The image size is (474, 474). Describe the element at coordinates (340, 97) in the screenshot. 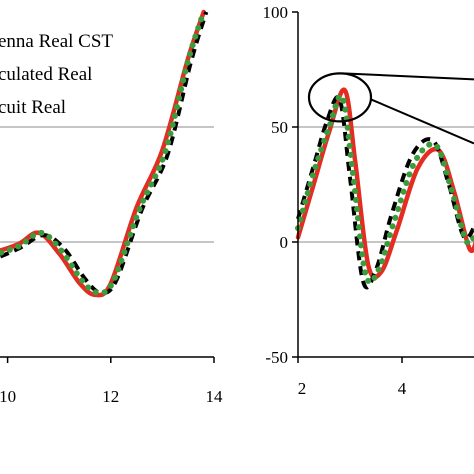

I see `callout-circle` at that location.